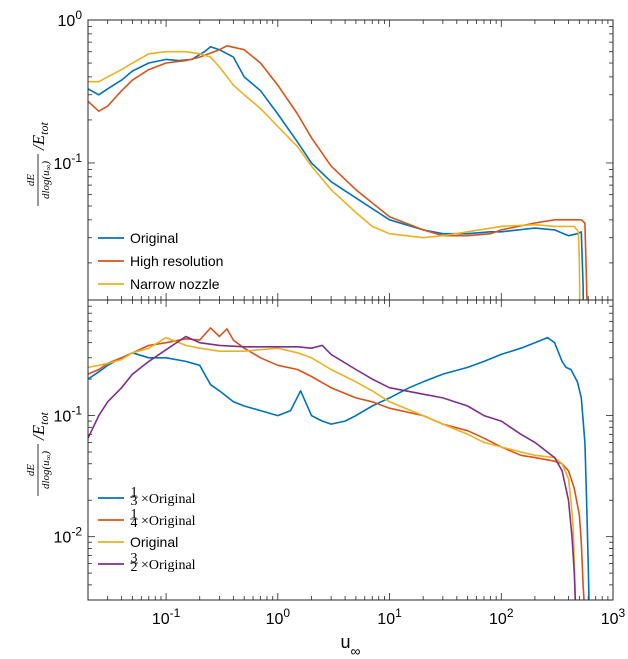  What do you see at coordinates (134, 523) in the screenshot?
I see `legend-frac-den: 4` at bounding box center [134, 523].